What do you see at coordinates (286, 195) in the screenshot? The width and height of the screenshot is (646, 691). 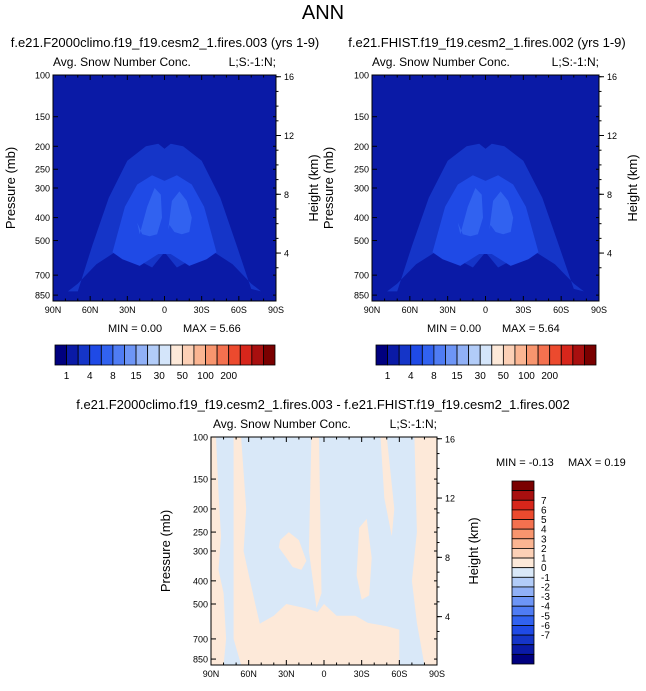 I see `height-tick-label: 8` at bounding box center [286, 195].